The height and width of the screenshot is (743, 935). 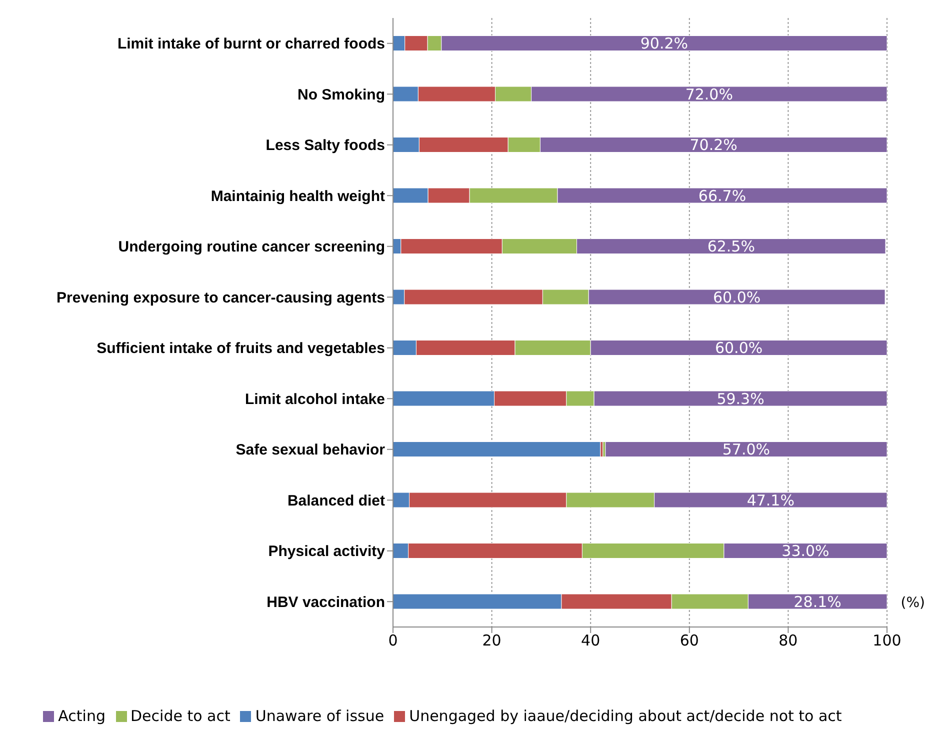 I want to click on data-label: 59.3%, so click(x=740, y=399).